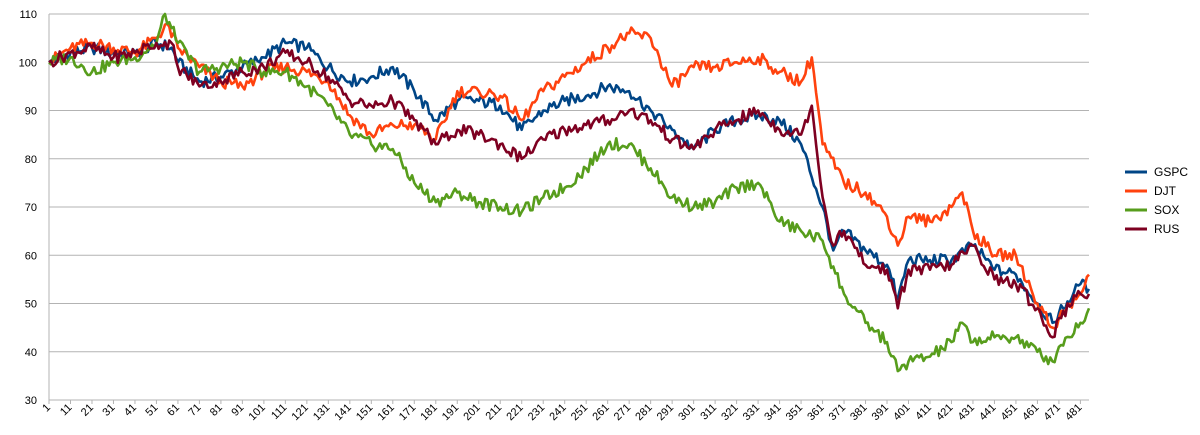  I want to click on y-tick-label: 90, so click(31, 112).